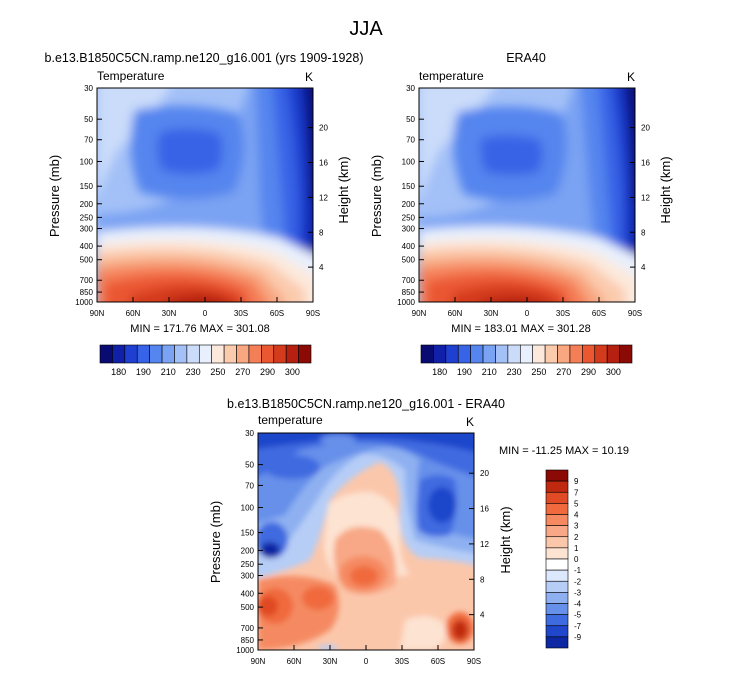  What do you see at coordinates (249, 485) in the screenshot?
I see `y-tick-label: 70` at bounding box center [249, 485].